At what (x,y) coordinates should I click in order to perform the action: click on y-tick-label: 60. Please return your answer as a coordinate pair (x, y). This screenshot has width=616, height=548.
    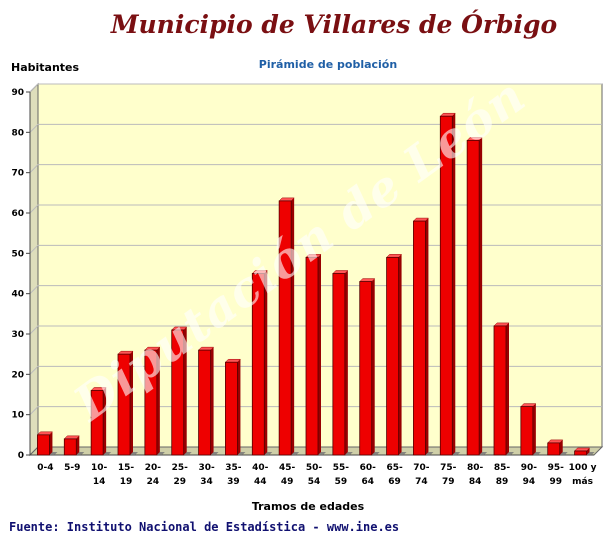
    Looking at the image, I should click on (17, 214).